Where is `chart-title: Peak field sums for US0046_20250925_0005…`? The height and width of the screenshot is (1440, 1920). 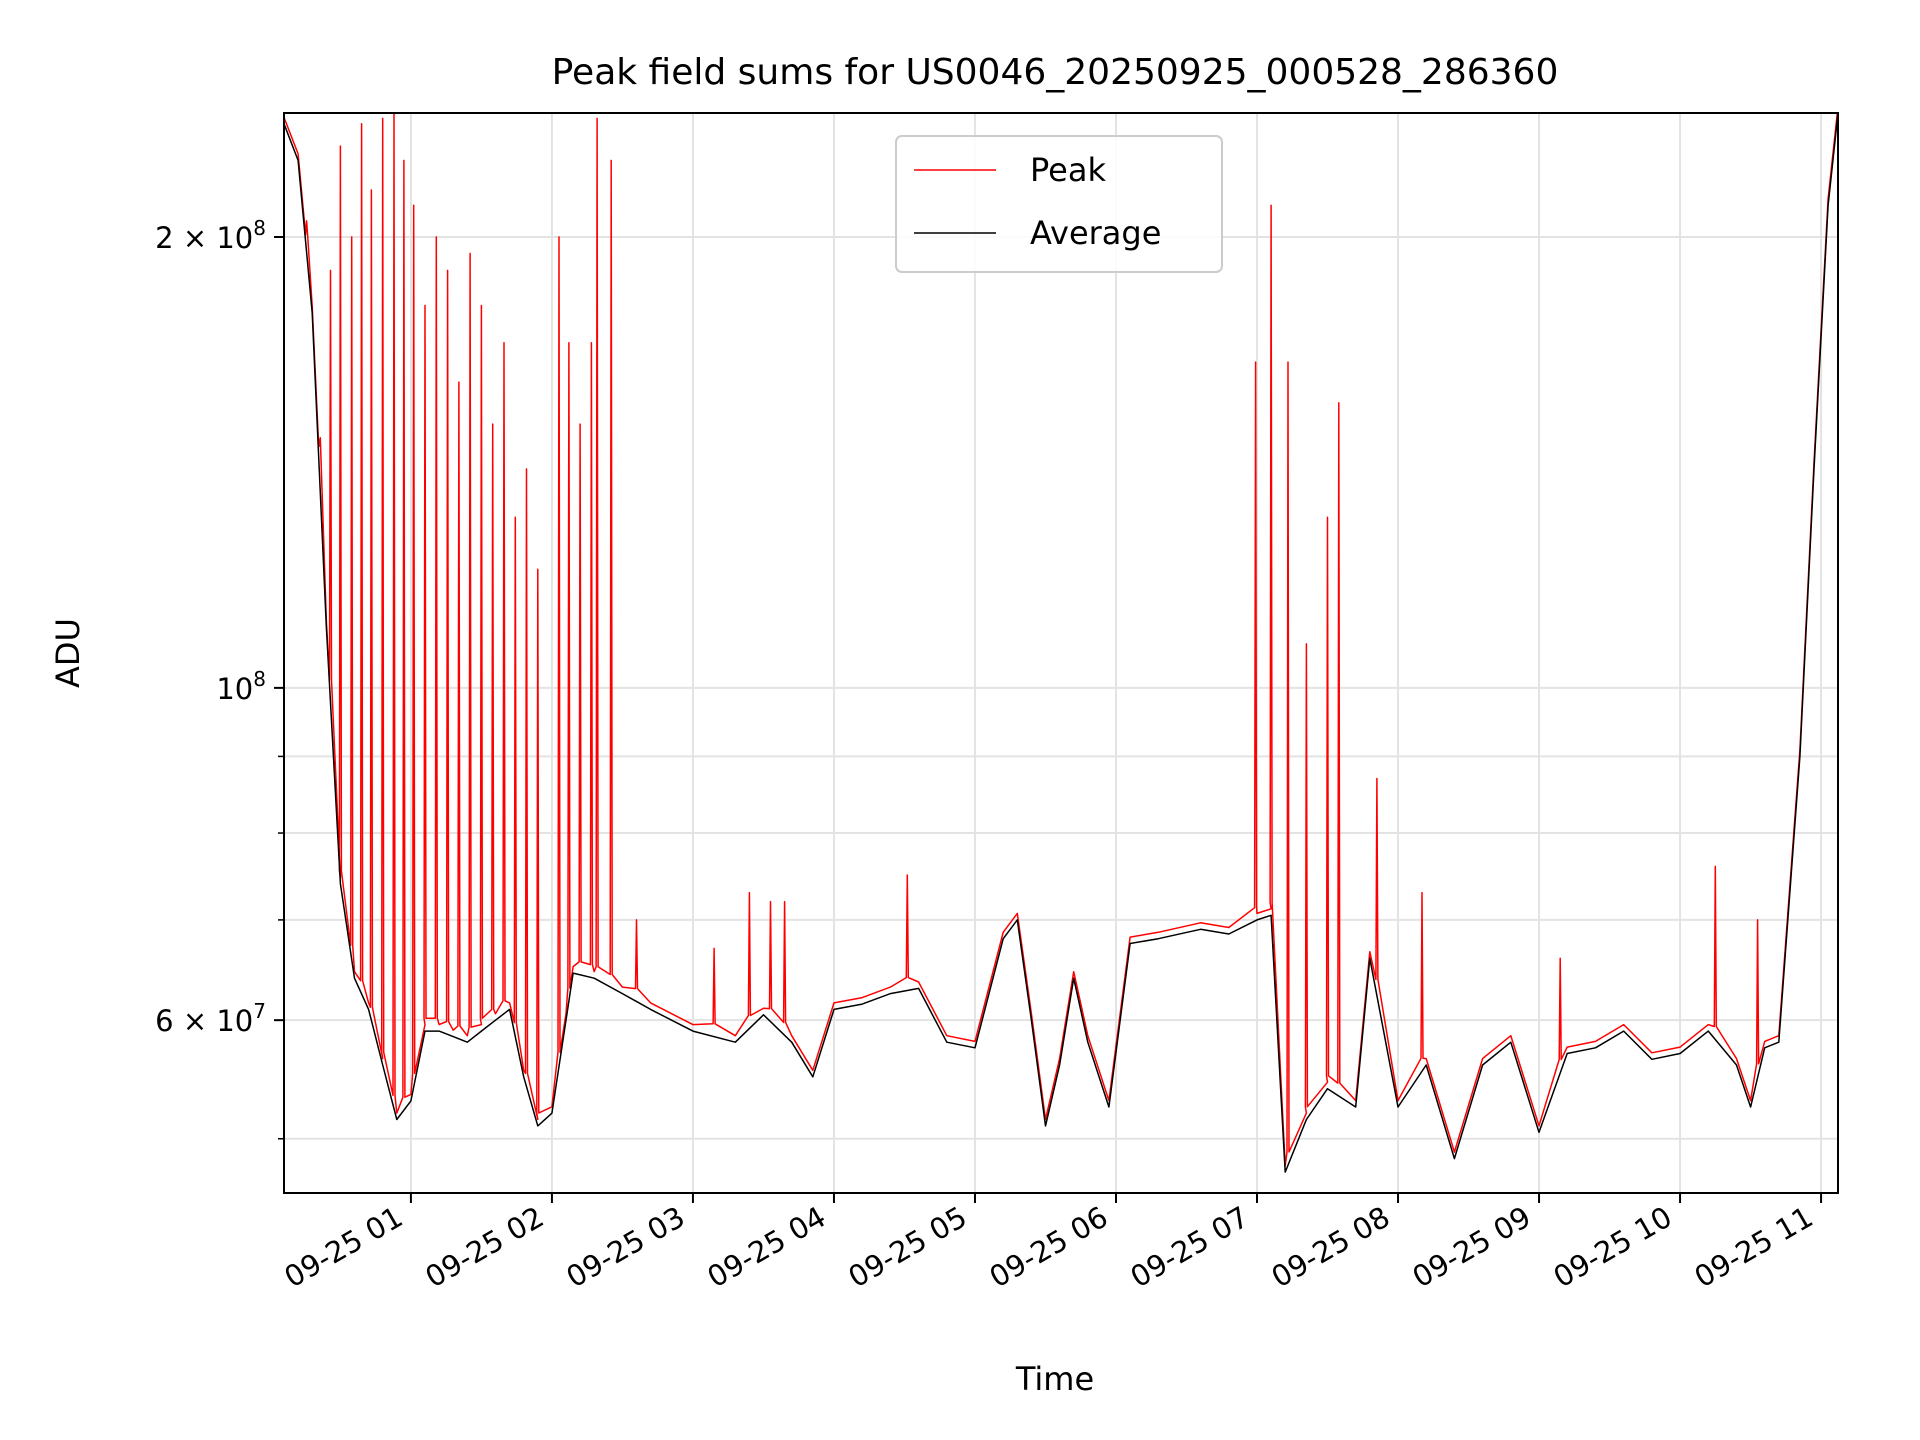
chart-title: Peak field sums for US0046_20250925_0005… is located at coordinates (1055, 72).